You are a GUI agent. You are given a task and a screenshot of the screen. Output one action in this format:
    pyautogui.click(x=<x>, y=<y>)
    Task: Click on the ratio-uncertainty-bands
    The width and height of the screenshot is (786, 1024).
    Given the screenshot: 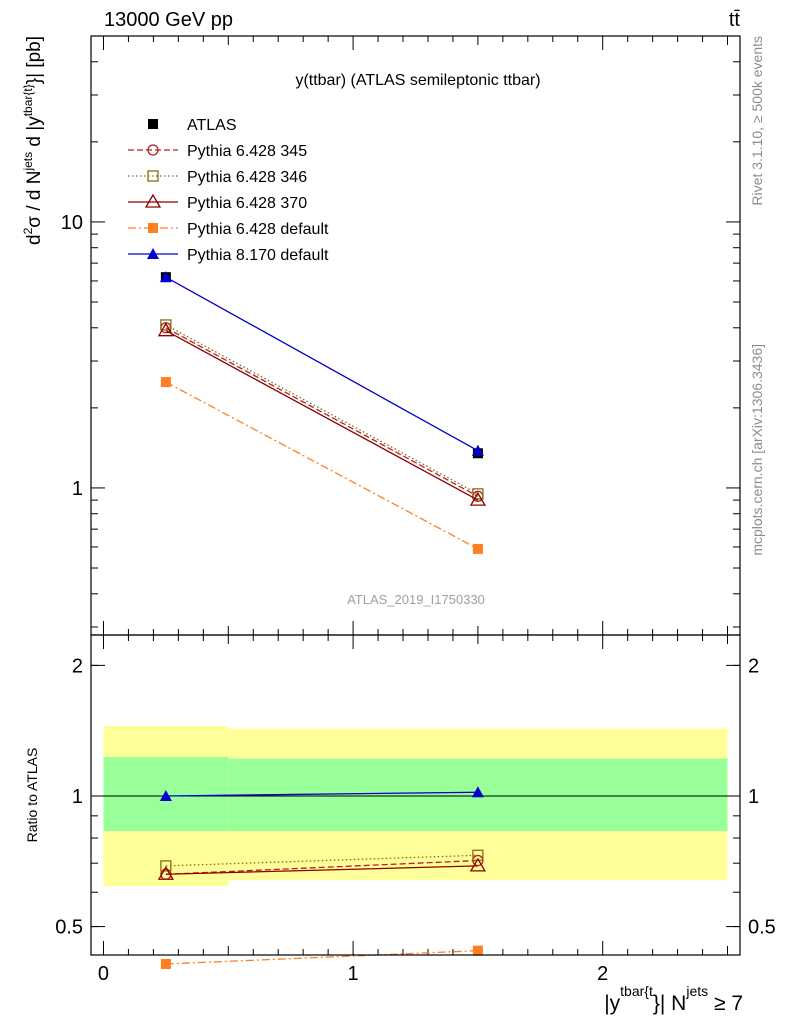 What is the action you would take?
    pyautogui.click(x=415, y=806)
    